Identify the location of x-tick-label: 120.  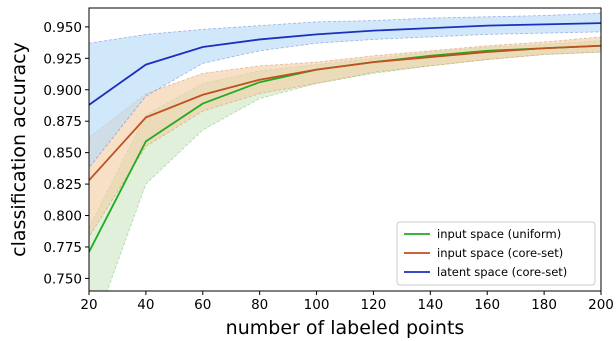
(374, 305).